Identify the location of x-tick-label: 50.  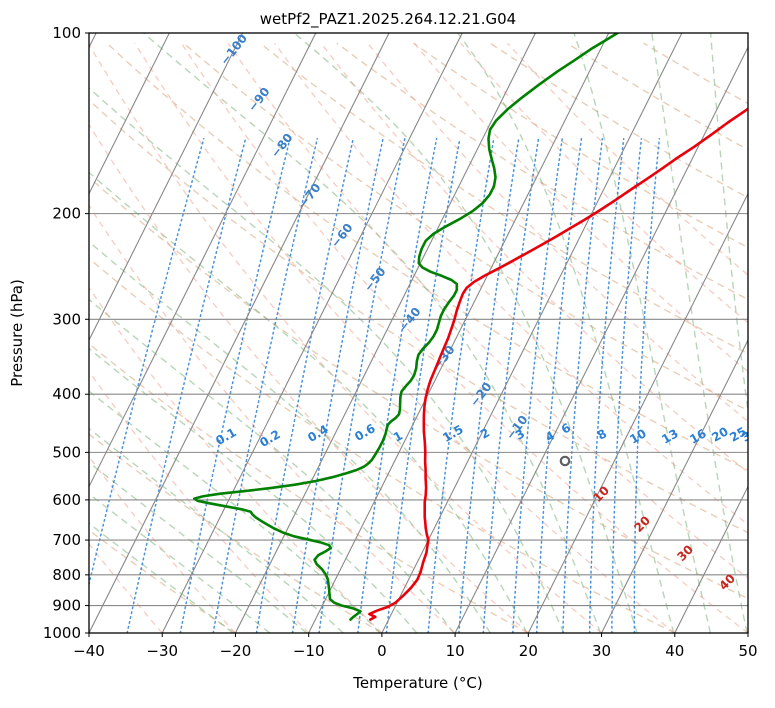
(747, 651).